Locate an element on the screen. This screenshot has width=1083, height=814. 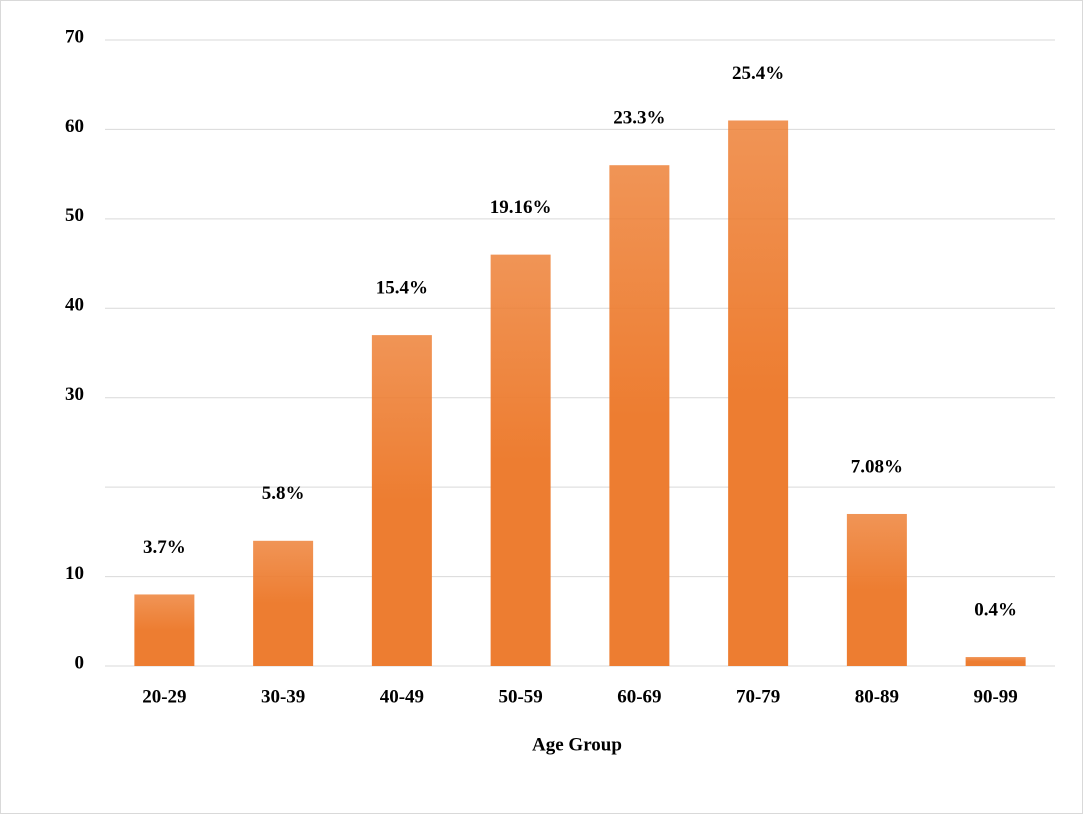
x-tick-label: 30-39 is located at coordinates (283, 696).